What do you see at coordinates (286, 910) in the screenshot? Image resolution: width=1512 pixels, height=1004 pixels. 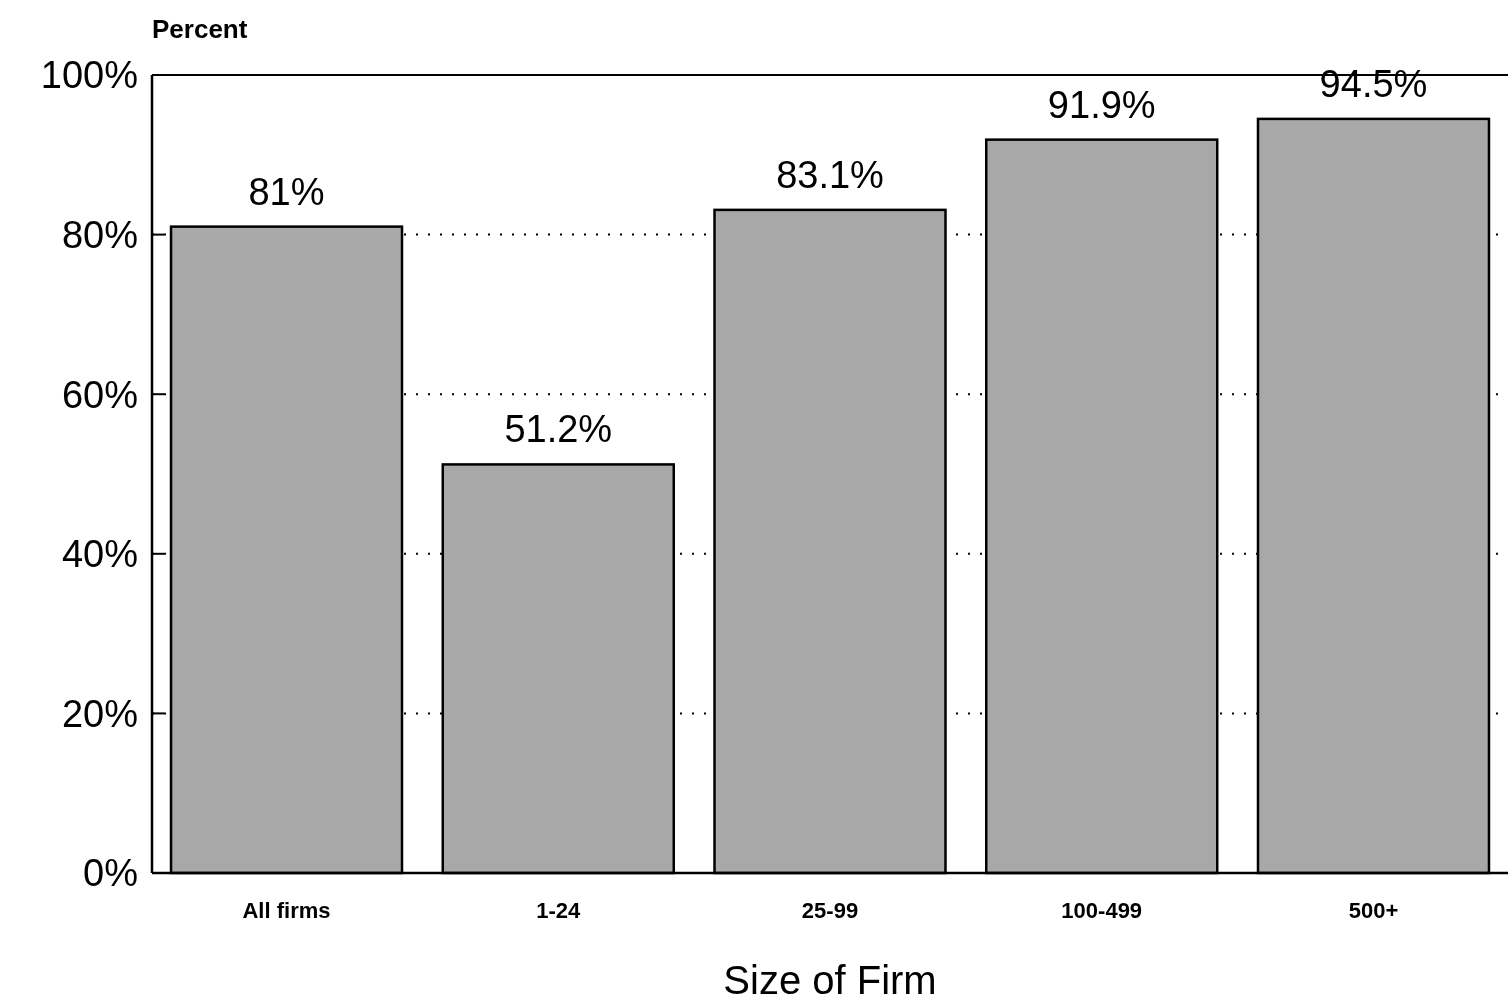 I see `x-tick-label: All firms` at bounding box center [286, 910].